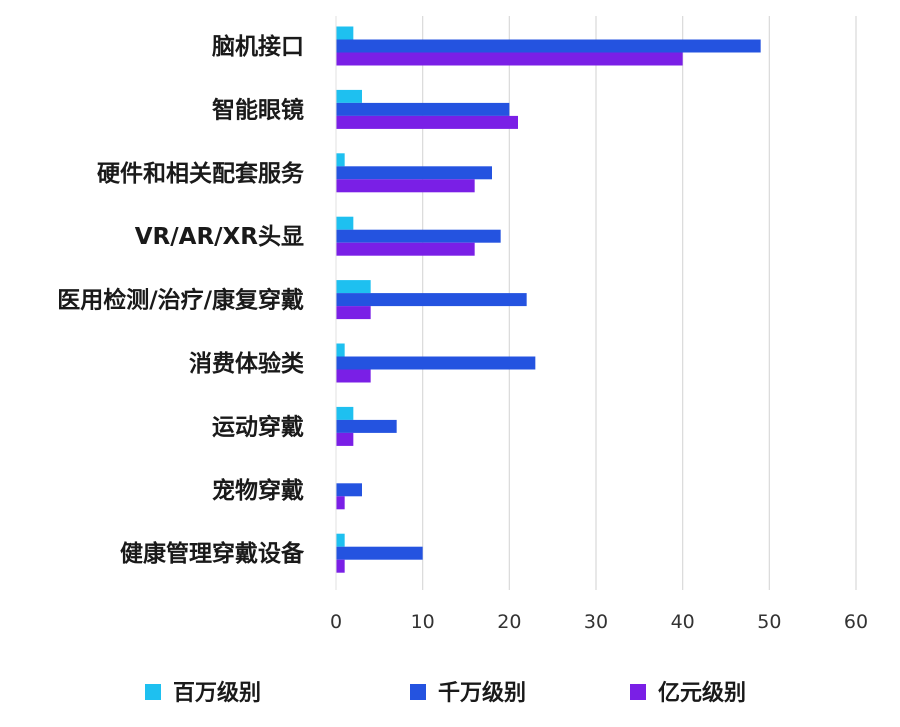 Image resolution: width=900 pixels, height=727 pixels. Describe the element at coordinates (246, 363) in the screenshot. I see `category-label: 消费体验类` at that location.